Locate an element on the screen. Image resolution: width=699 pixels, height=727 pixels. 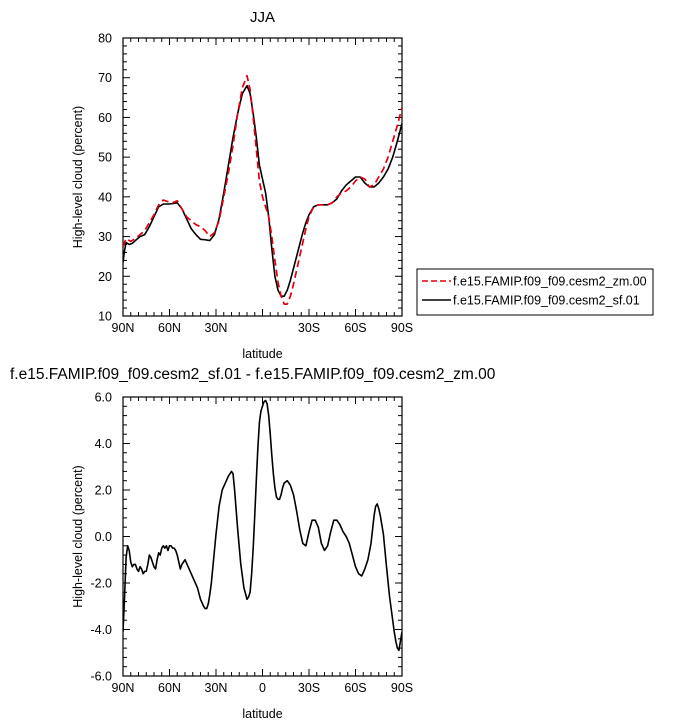
chart-1-x-tick-label: 90S is located at coordinates (402, 328).